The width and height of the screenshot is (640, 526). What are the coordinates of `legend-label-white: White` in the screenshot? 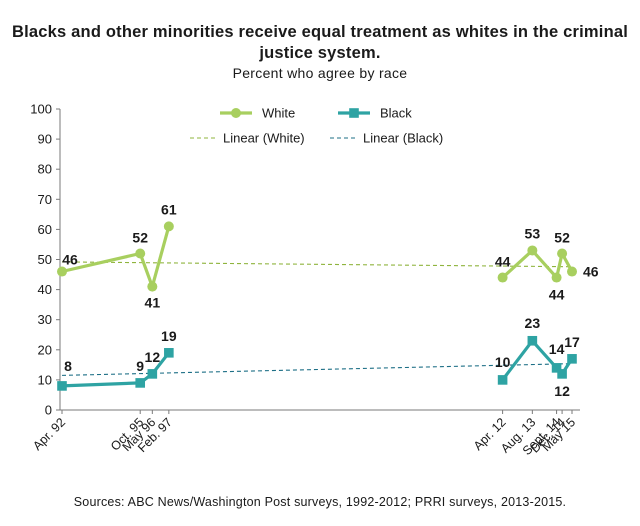 It's located at (278, 113).